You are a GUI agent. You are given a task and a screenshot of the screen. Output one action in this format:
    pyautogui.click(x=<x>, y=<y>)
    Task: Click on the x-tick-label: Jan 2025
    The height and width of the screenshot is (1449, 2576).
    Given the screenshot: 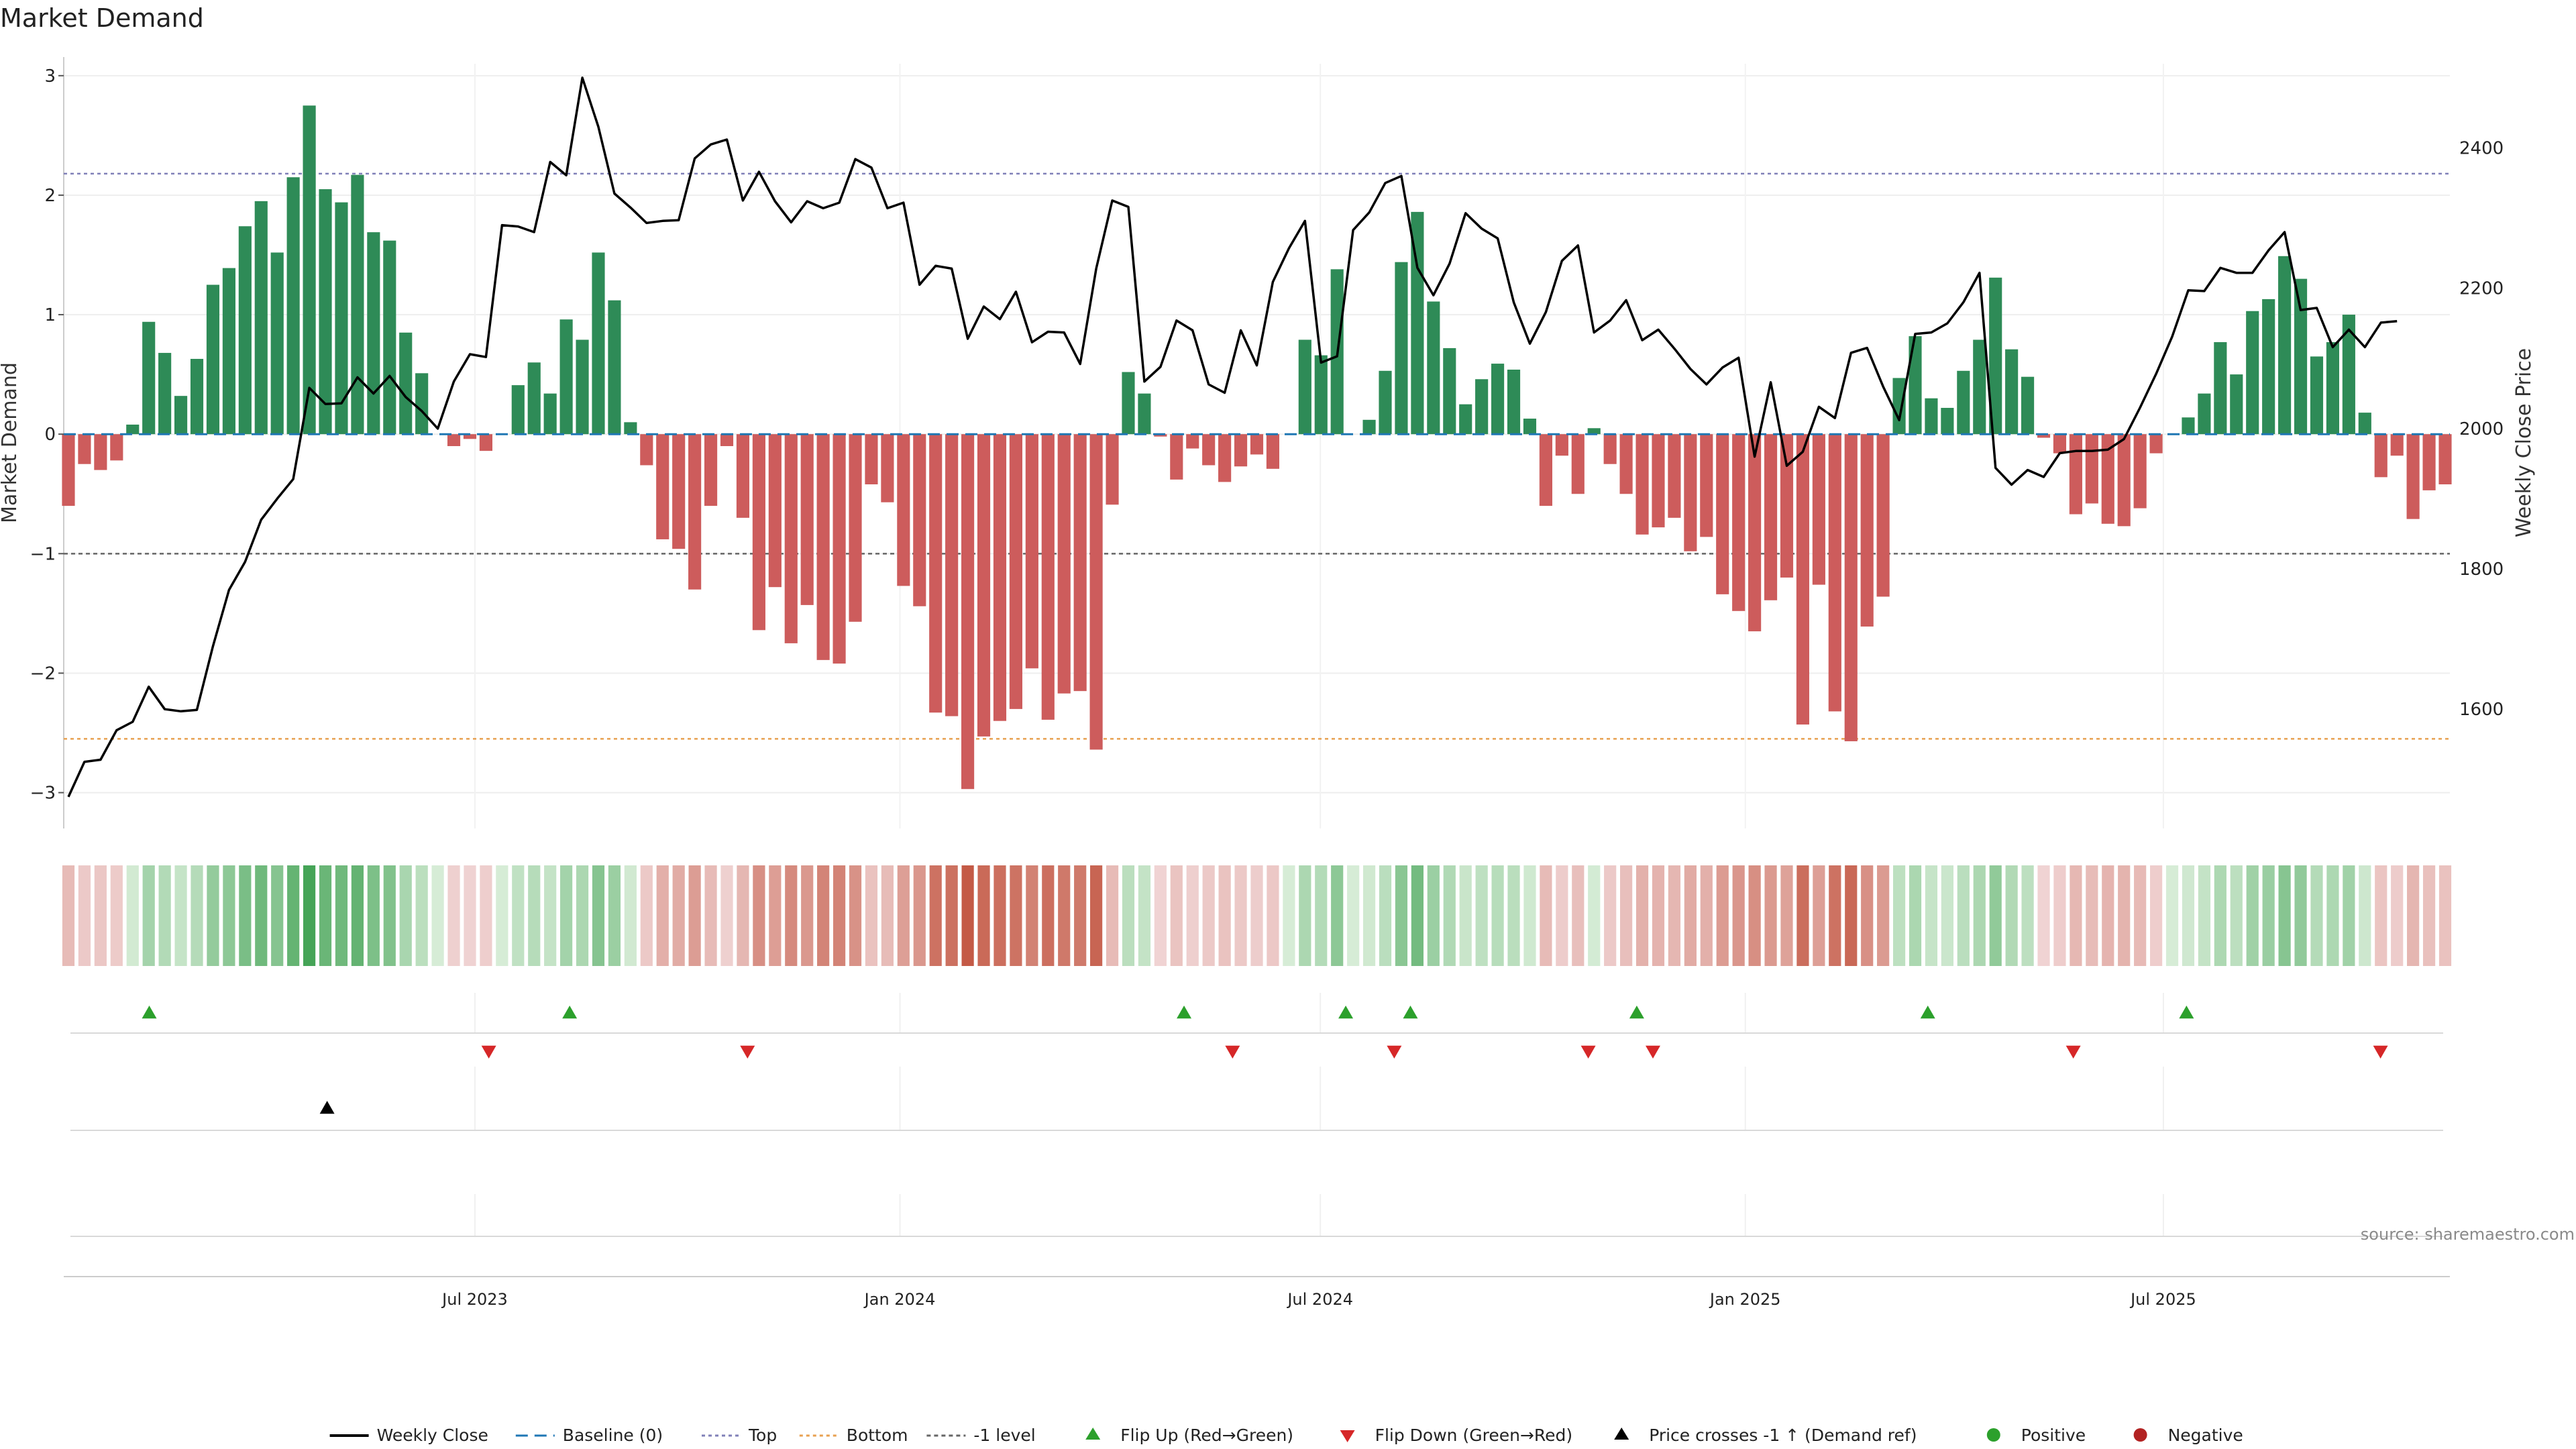 What is the action you would take?
    pyautogui.click(x=1745, y=1299)
    